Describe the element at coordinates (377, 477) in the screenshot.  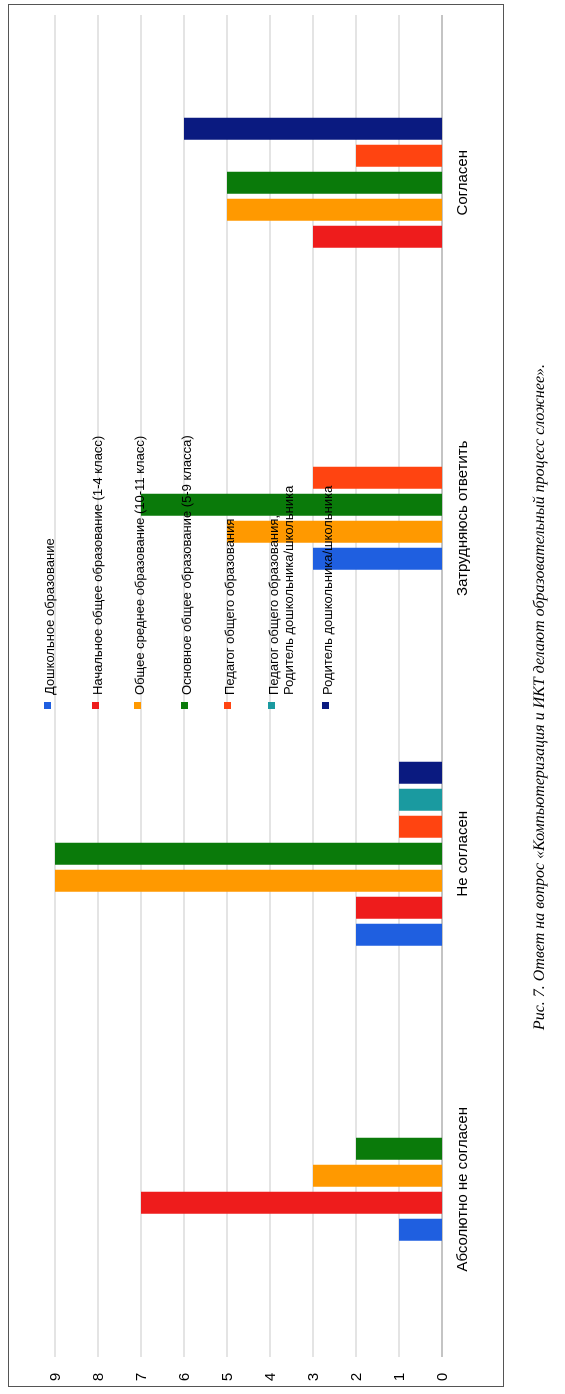
I see `bar-c2-s4` at that location.